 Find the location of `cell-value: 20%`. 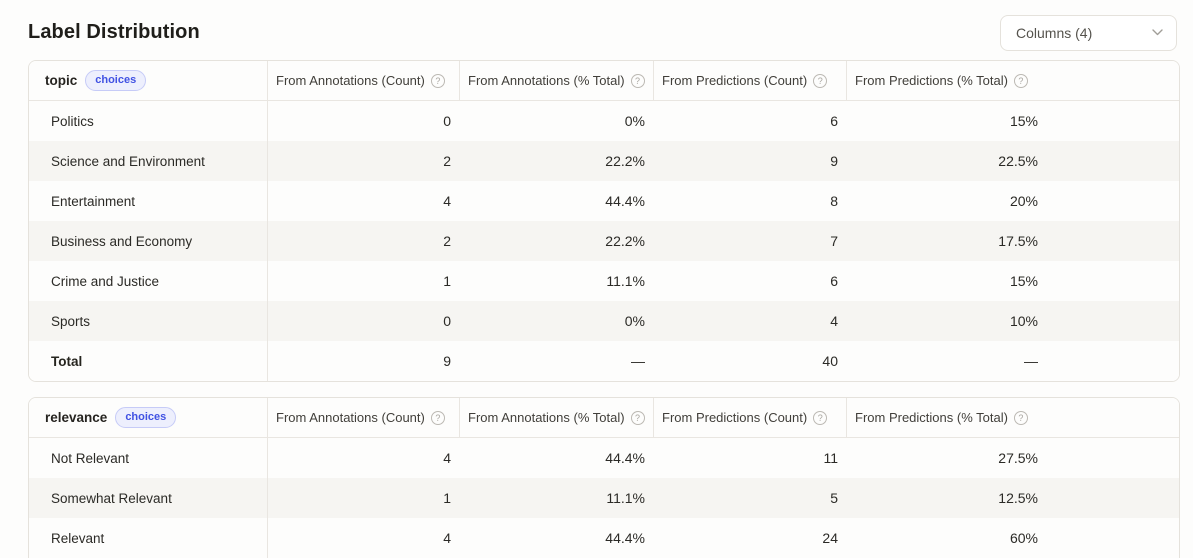

cell-value: 20% is located at coordinates (946, 201).